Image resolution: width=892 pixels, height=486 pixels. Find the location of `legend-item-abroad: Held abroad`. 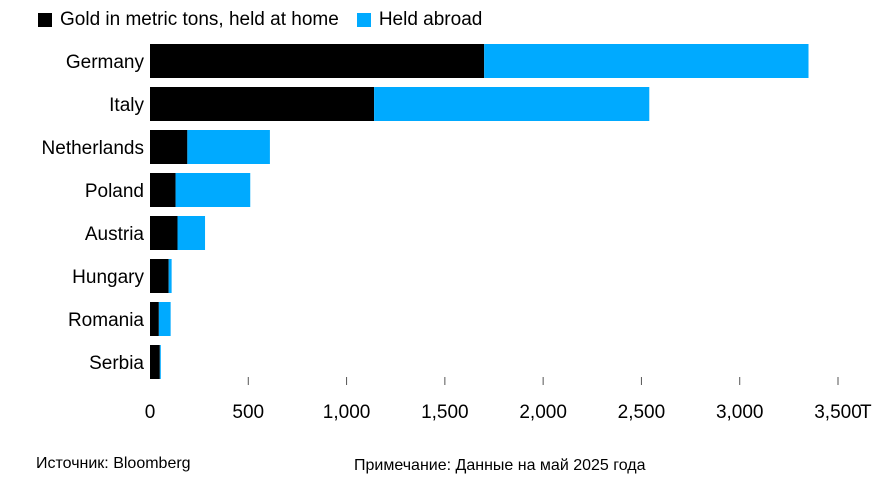

legend-item-abroad: Held abroad is located at coordinates (419, 20).